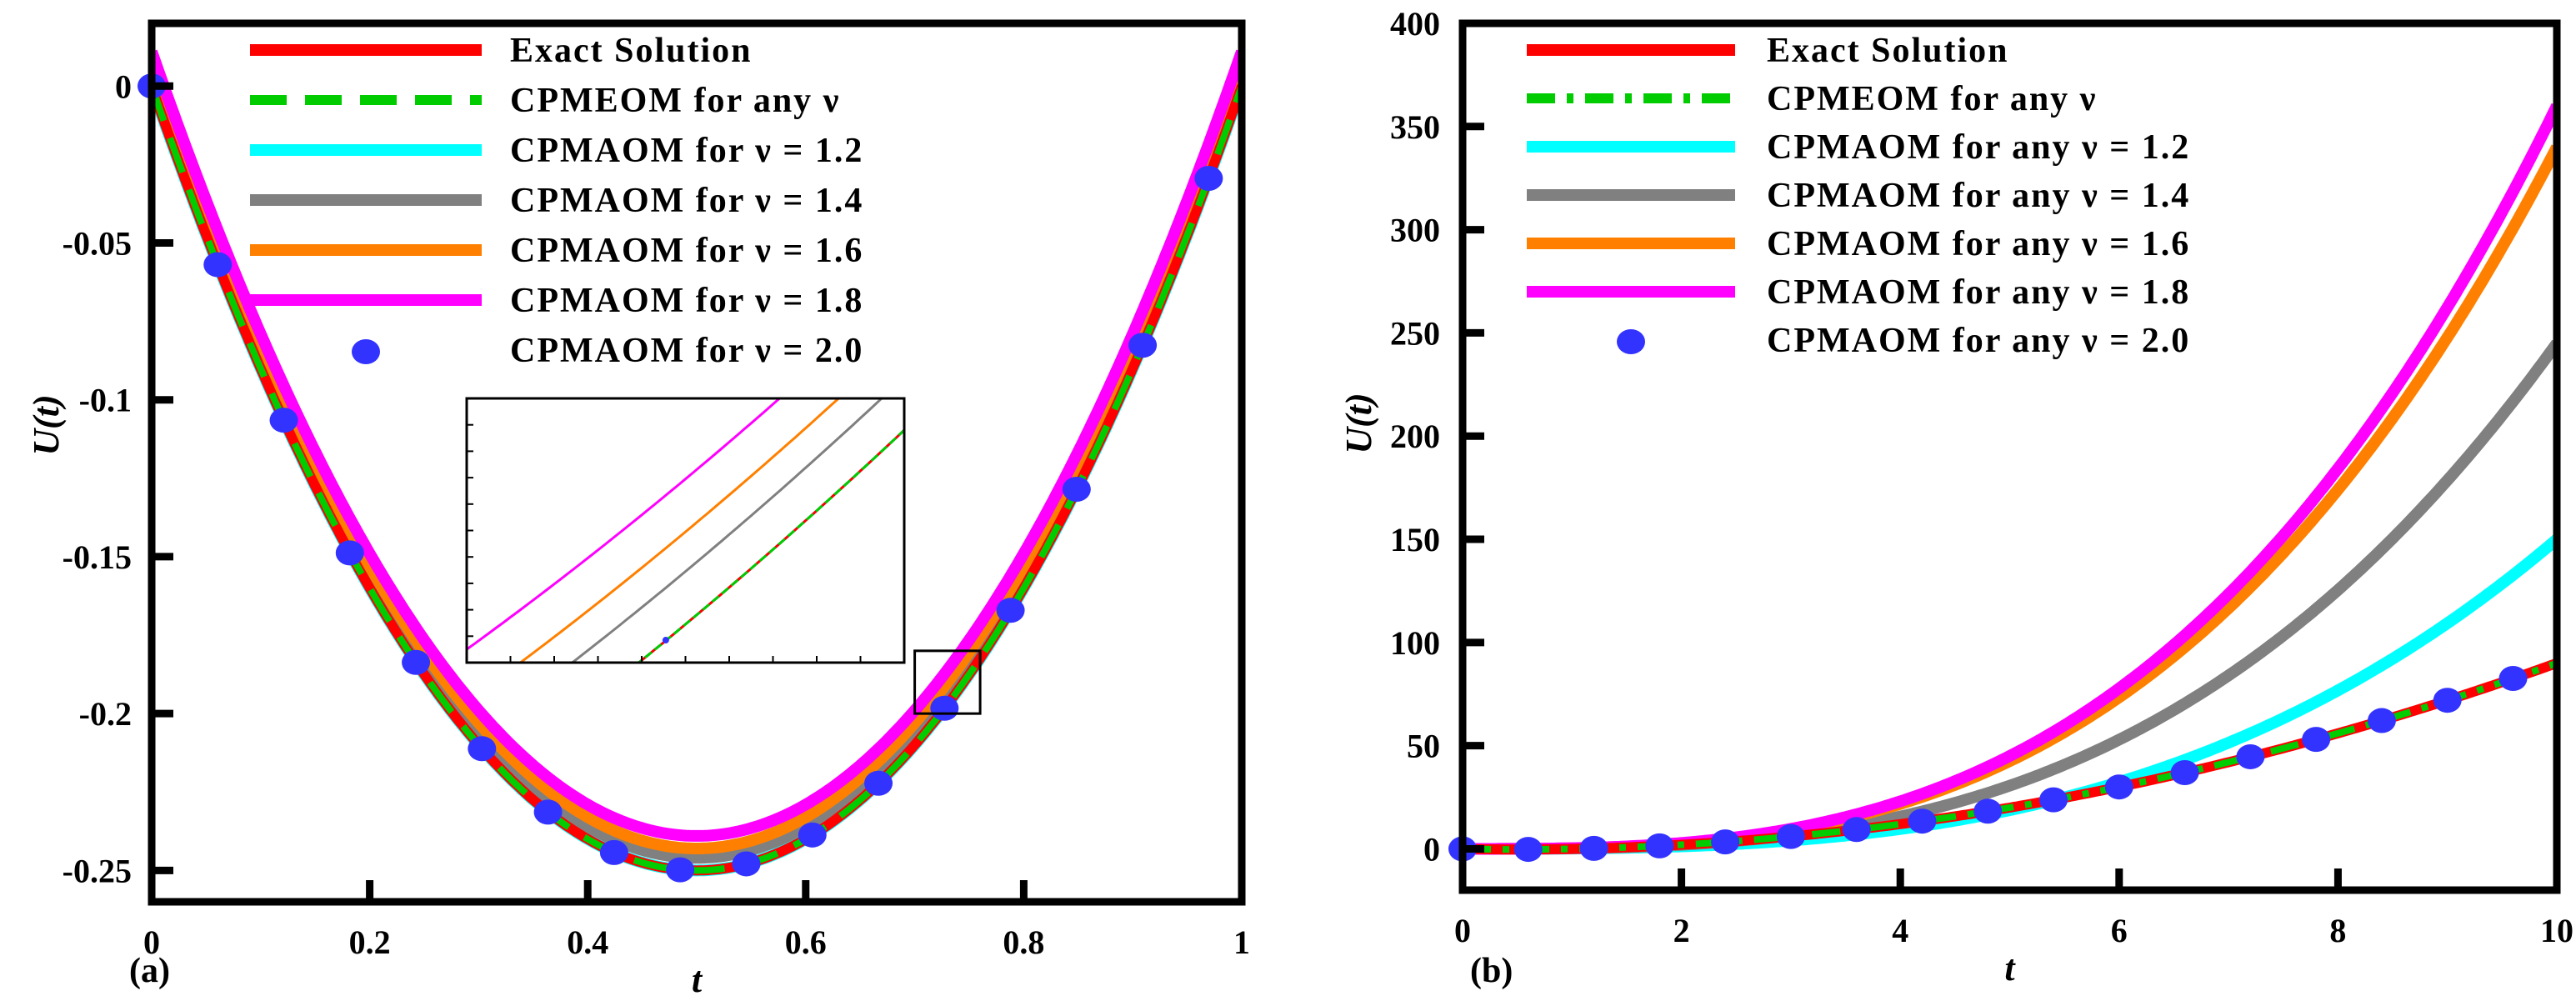 This screenshot has width=2576, height=1006. Describe the element at coordinates (1359, 423) in the screenshot. I see `y-axis-title-b: U(t)` at that location.